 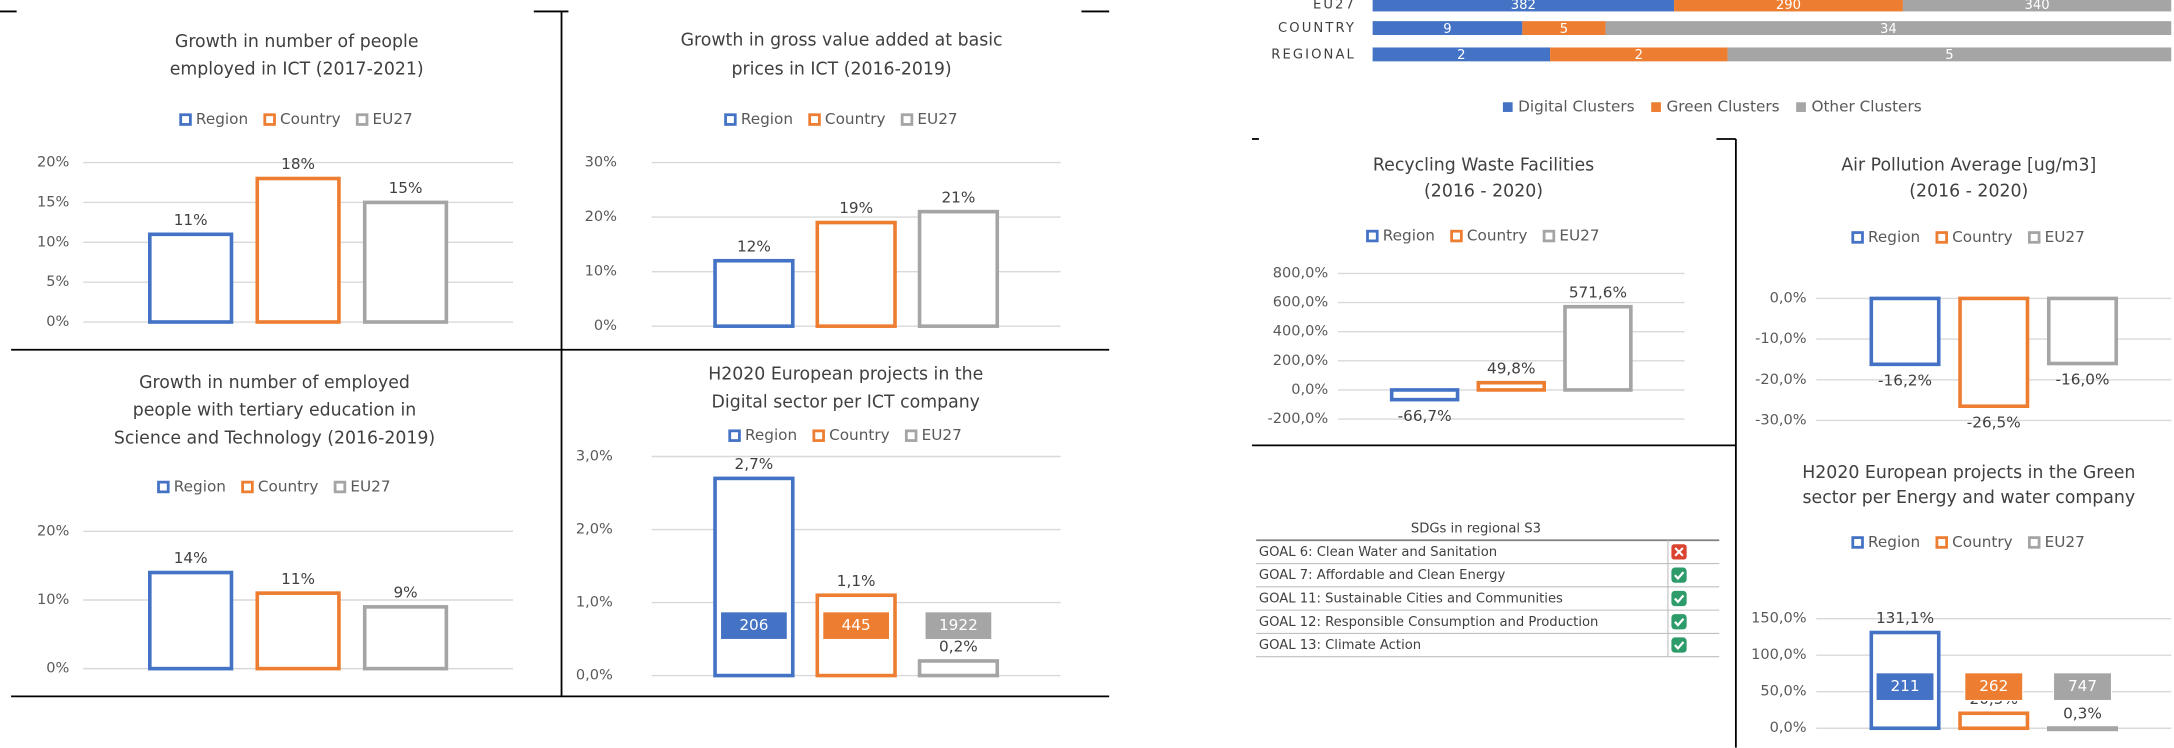 I want to click on value-label: 11%, so click(x=191, y=220).